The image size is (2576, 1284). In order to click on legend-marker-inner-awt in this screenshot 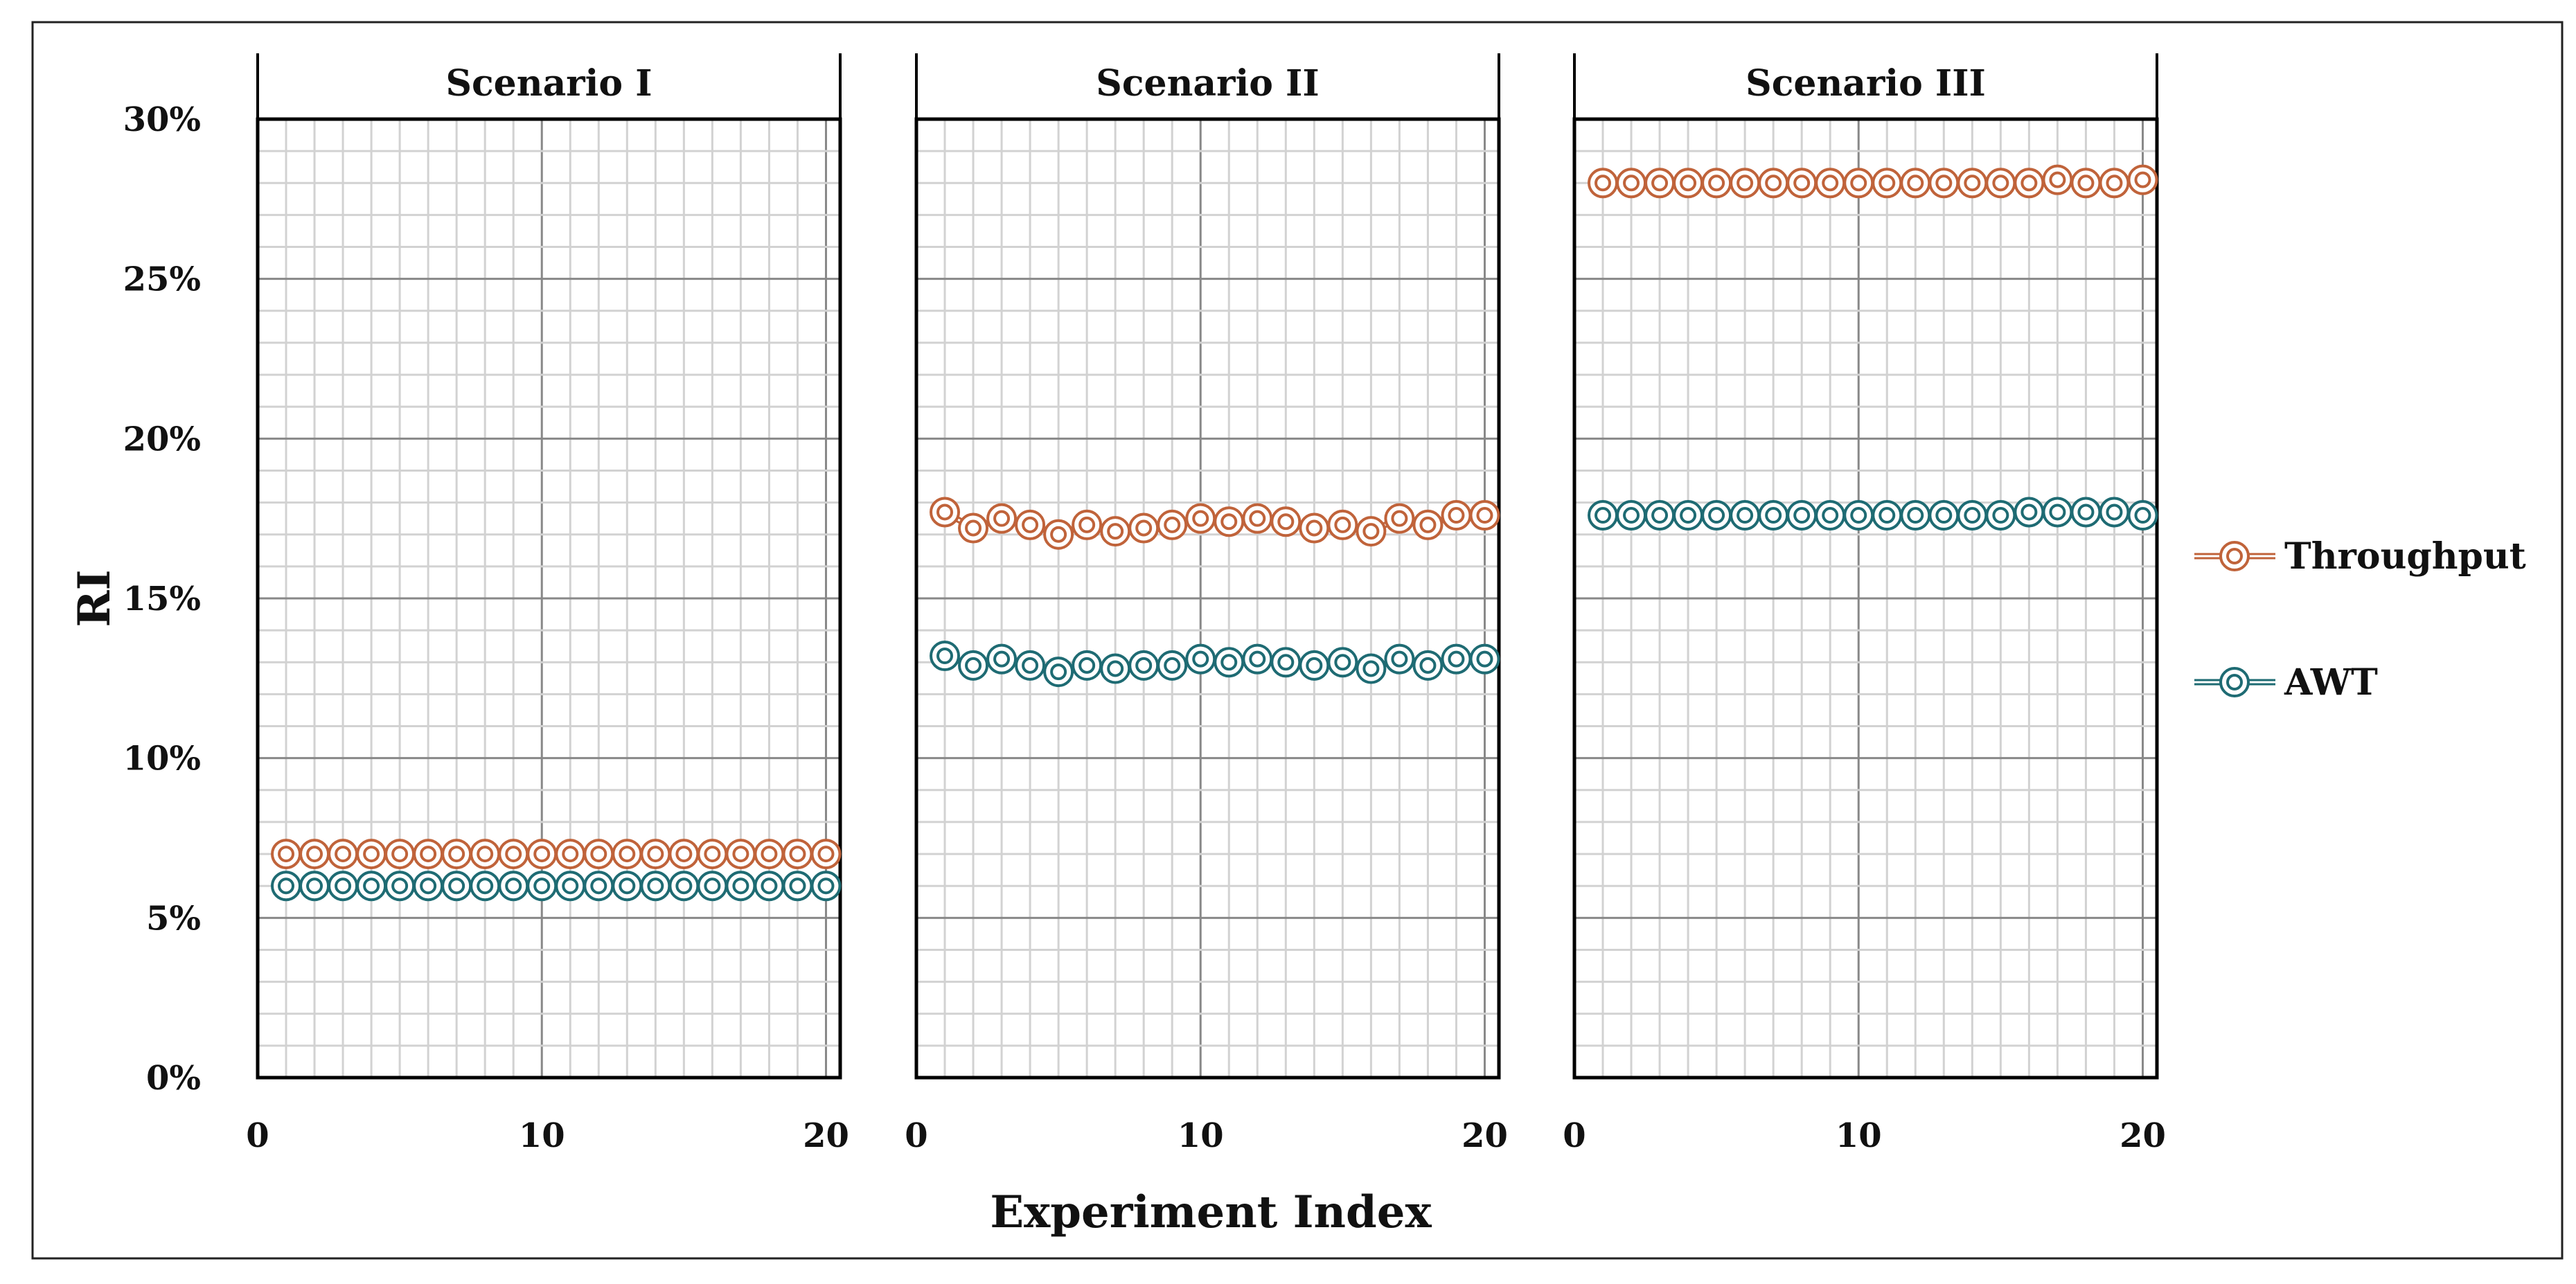, I will do `click(2234, 682)`.